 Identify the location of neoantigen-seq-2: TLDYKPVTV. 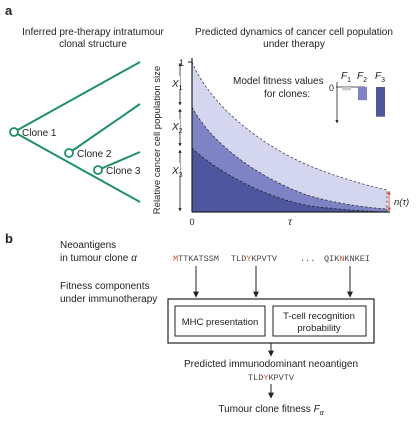
(254, 259).